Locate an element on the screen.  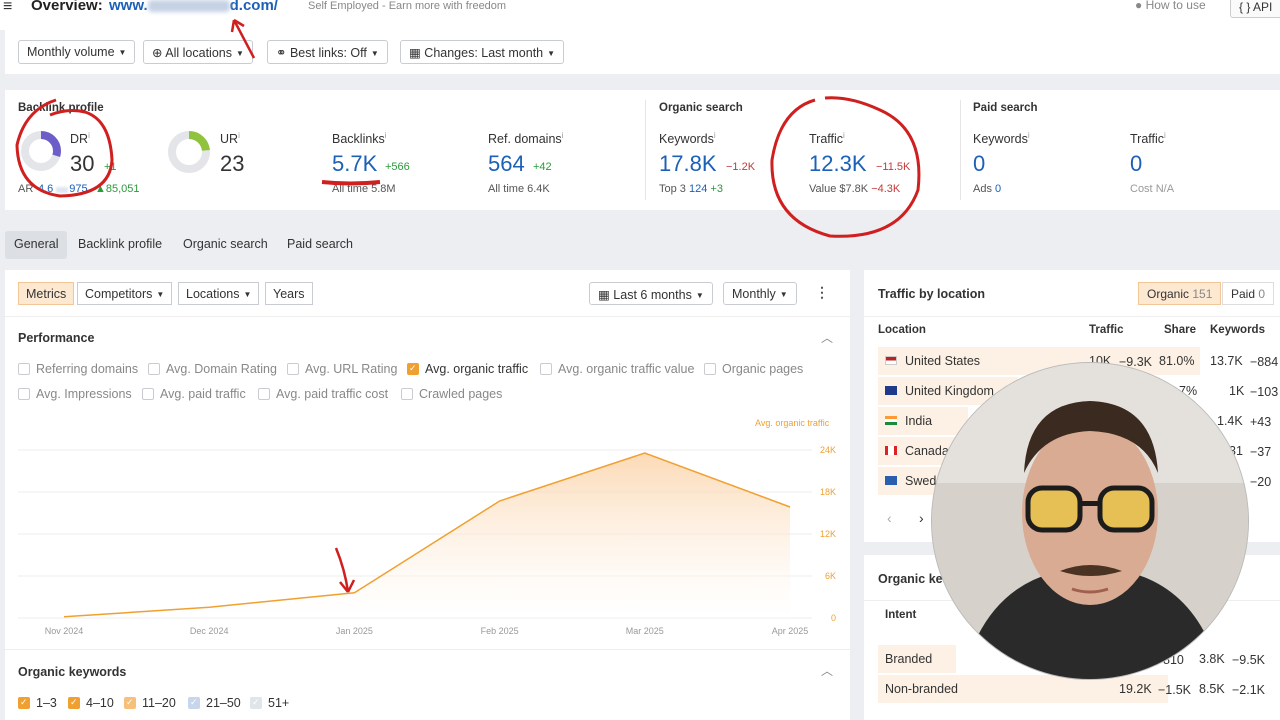
api-button: { } API is located at coordinates (1255, 9).